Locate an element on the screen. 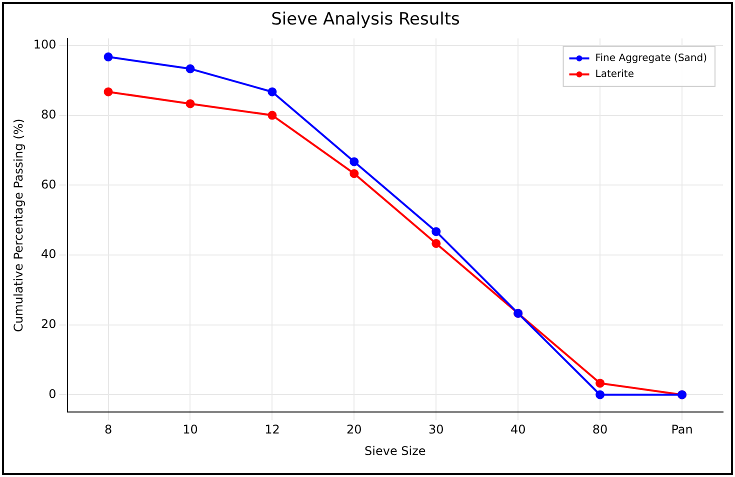 The height and width of the screenshot is (477, 735). y-tick-label: 40 is located at coordinates (48, 254).